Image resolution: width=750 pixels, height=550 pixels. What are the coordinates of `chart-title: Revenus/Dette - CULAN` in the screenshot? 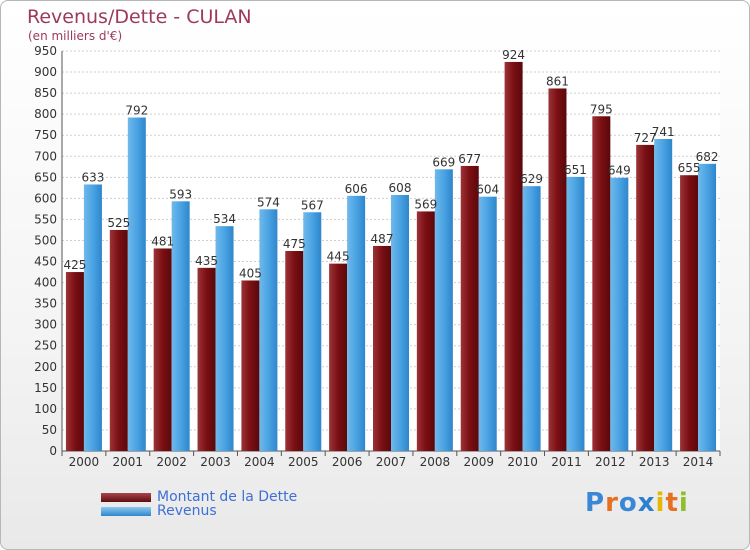 It's located at (139, 17).